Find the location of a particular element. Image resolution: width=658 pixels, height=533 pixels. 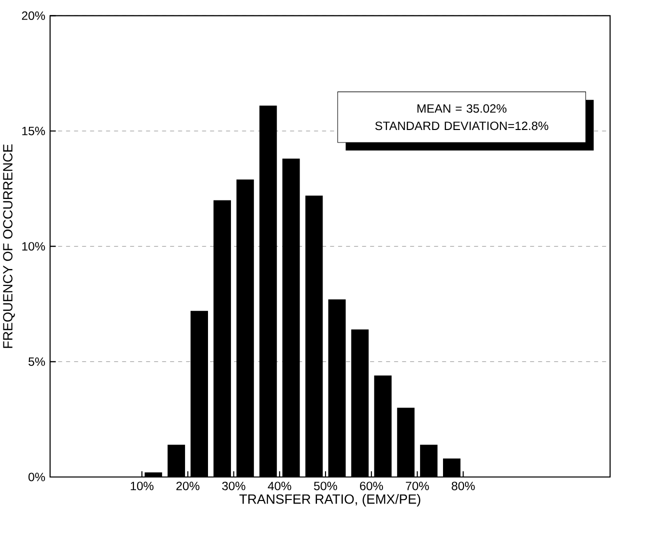

x-tick-label: 30% is located at coordinates (234, 486).